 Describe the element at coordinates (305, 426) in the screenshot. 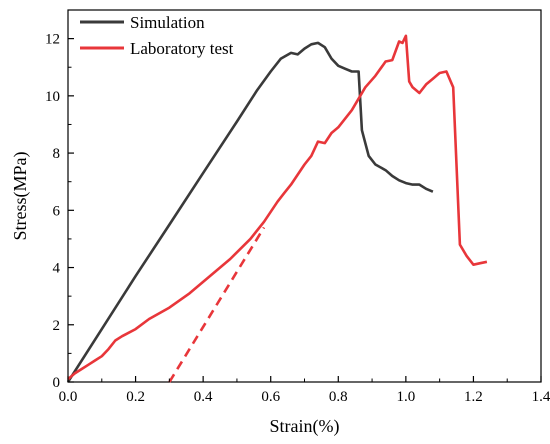

I see `x-axis-label: Strain(%)` at that location.